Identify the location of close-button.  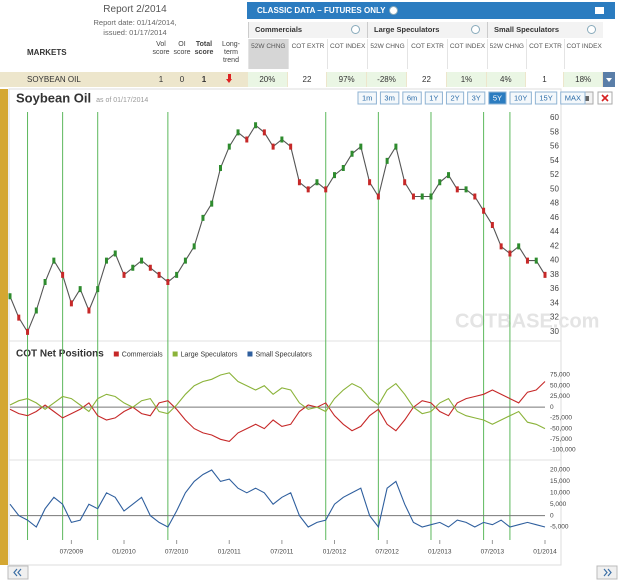
(605, 98).